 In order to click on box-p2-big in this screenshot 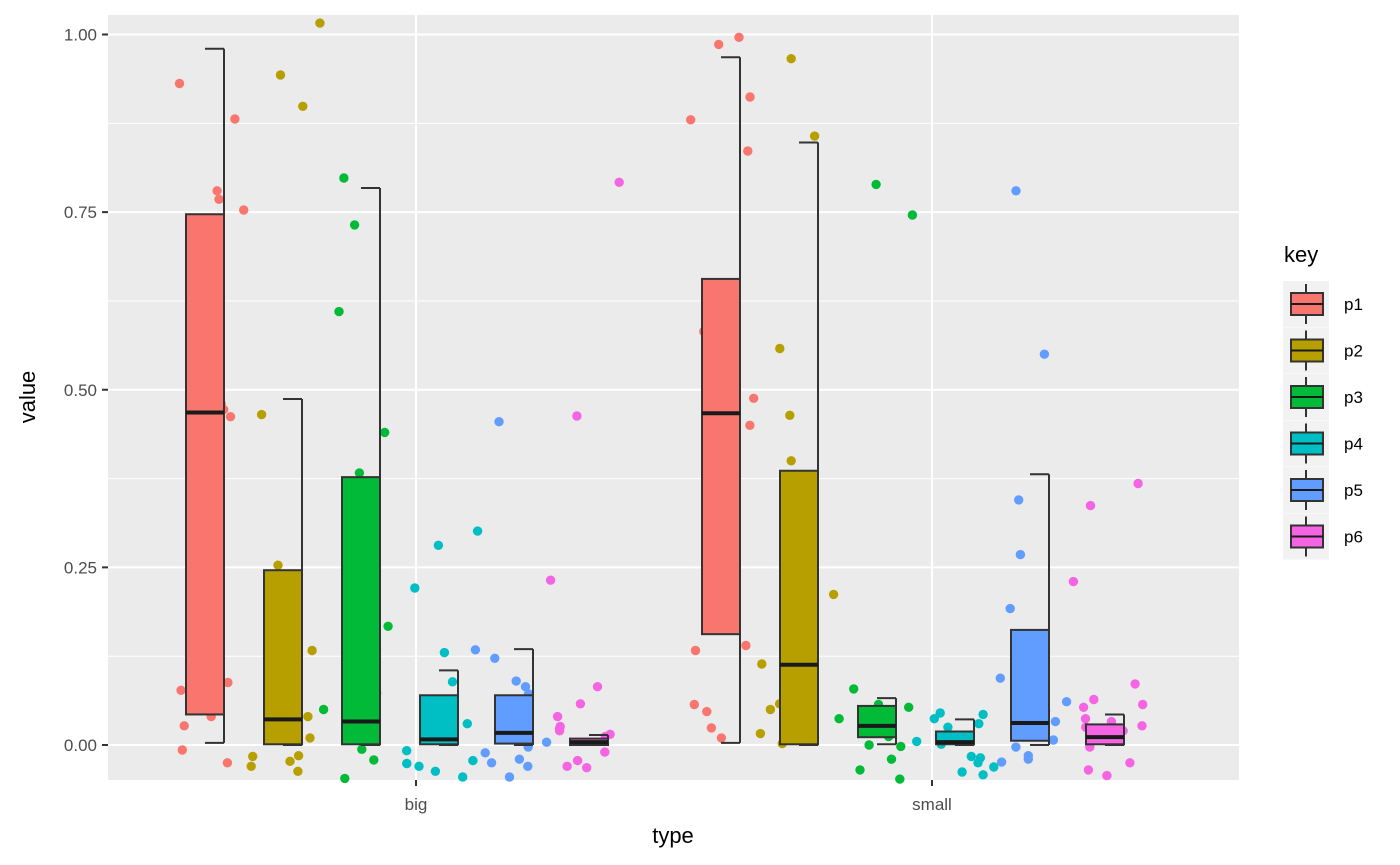, I will do `click(283, 571)`.